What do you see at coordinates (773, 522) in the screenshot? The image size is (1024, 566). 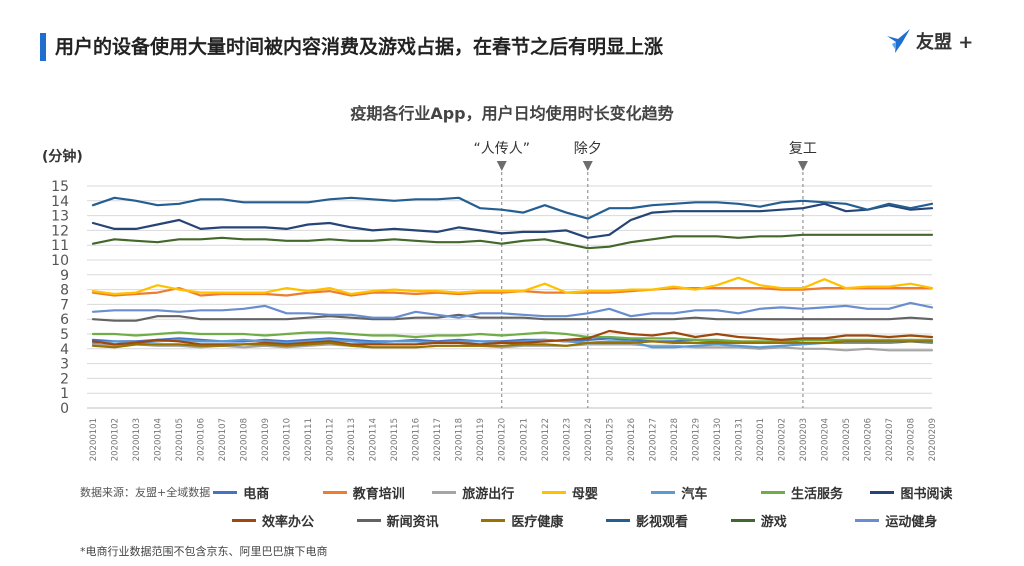 I see `legend-label: 游戏` at bounding box center [773, 522].